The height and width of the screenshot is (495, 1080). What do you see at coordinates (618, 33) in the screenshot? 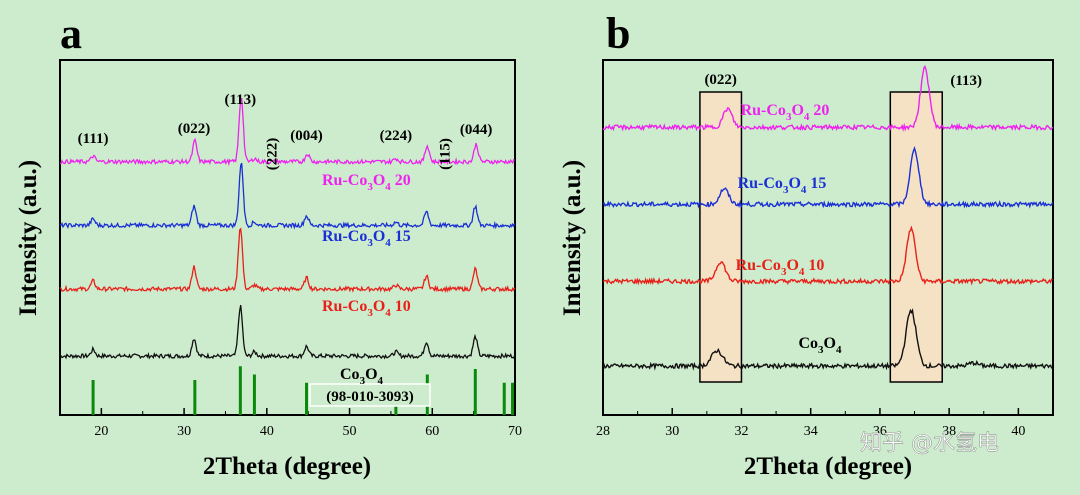
I see `panel-b-label: b` at bounding box center [618, 33].